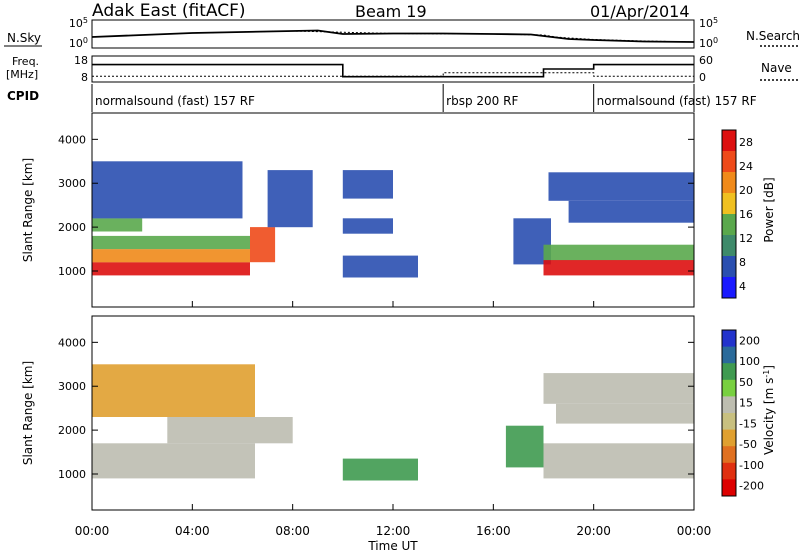 The image size is (800, 554). Describe the element at coordinates (702, 77) in the screenshot. I see `nave-right-ytick-bottom: 0` at that location.